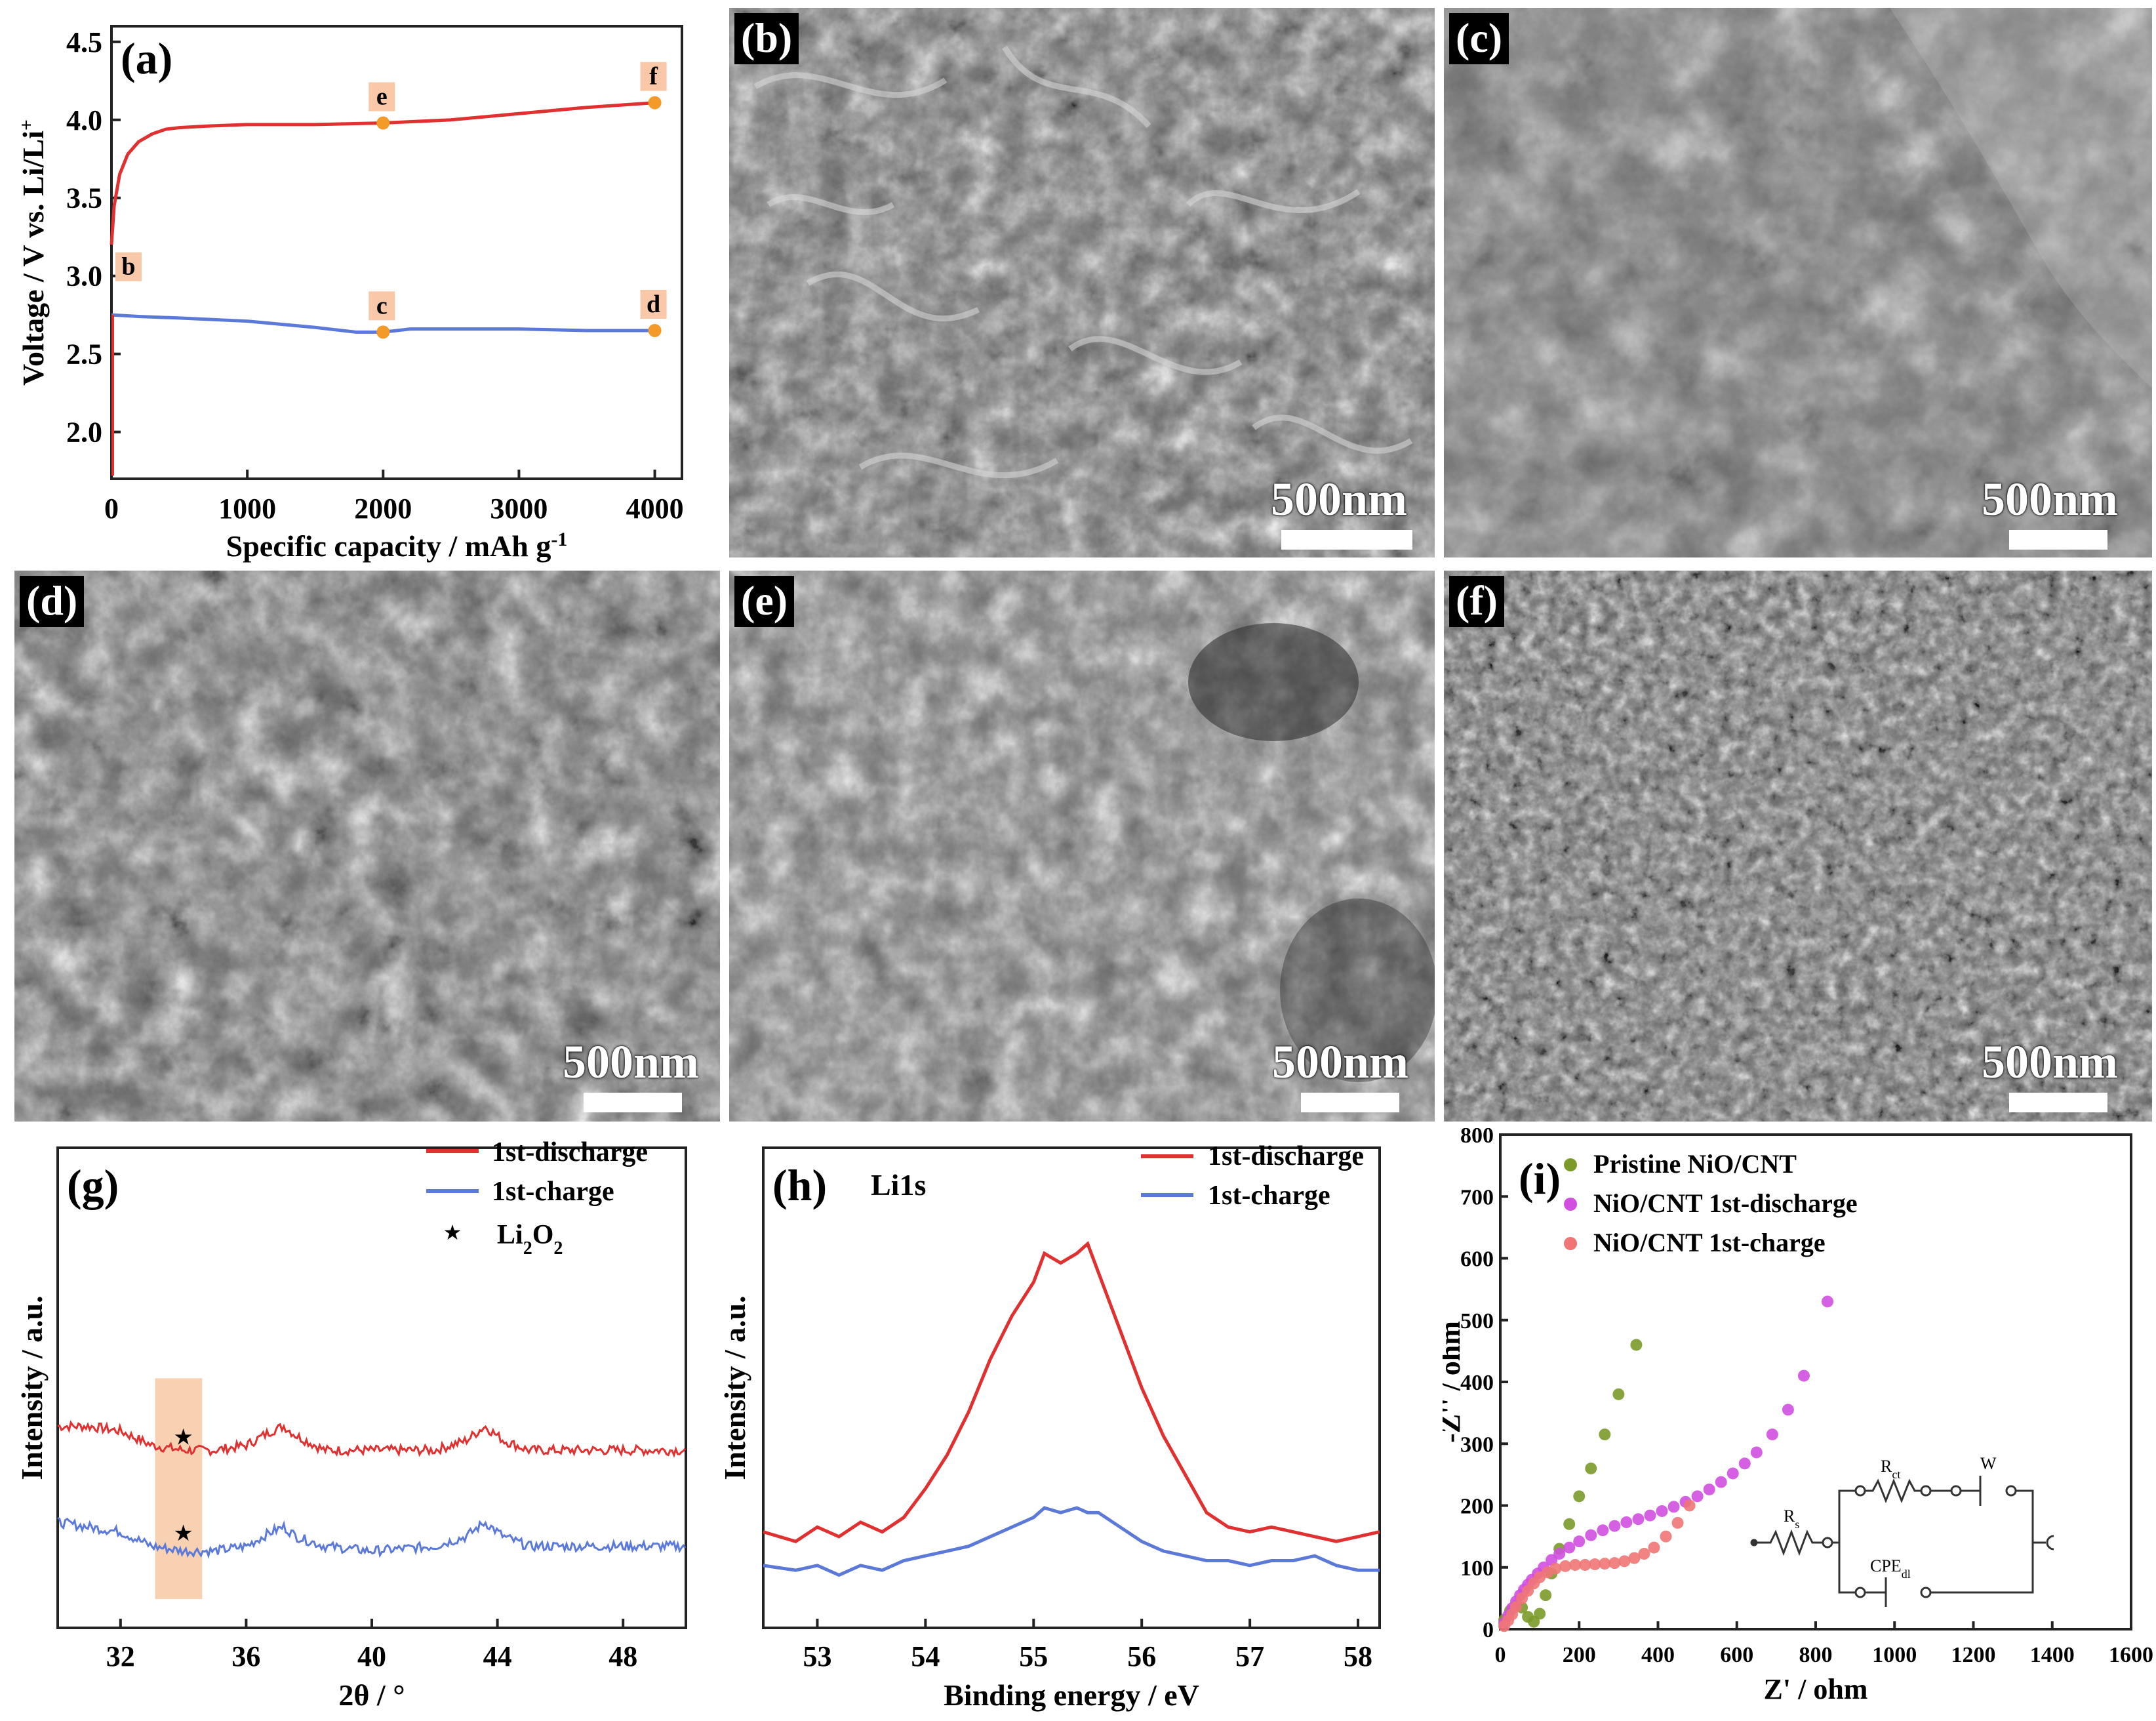 The height and width of the screenshot is (1721, 2156). What do you see at coordinates (372, 1439) in the screenshot?
I see `panel-g-series-1st-discharge` at bounding box center [372, 1439].